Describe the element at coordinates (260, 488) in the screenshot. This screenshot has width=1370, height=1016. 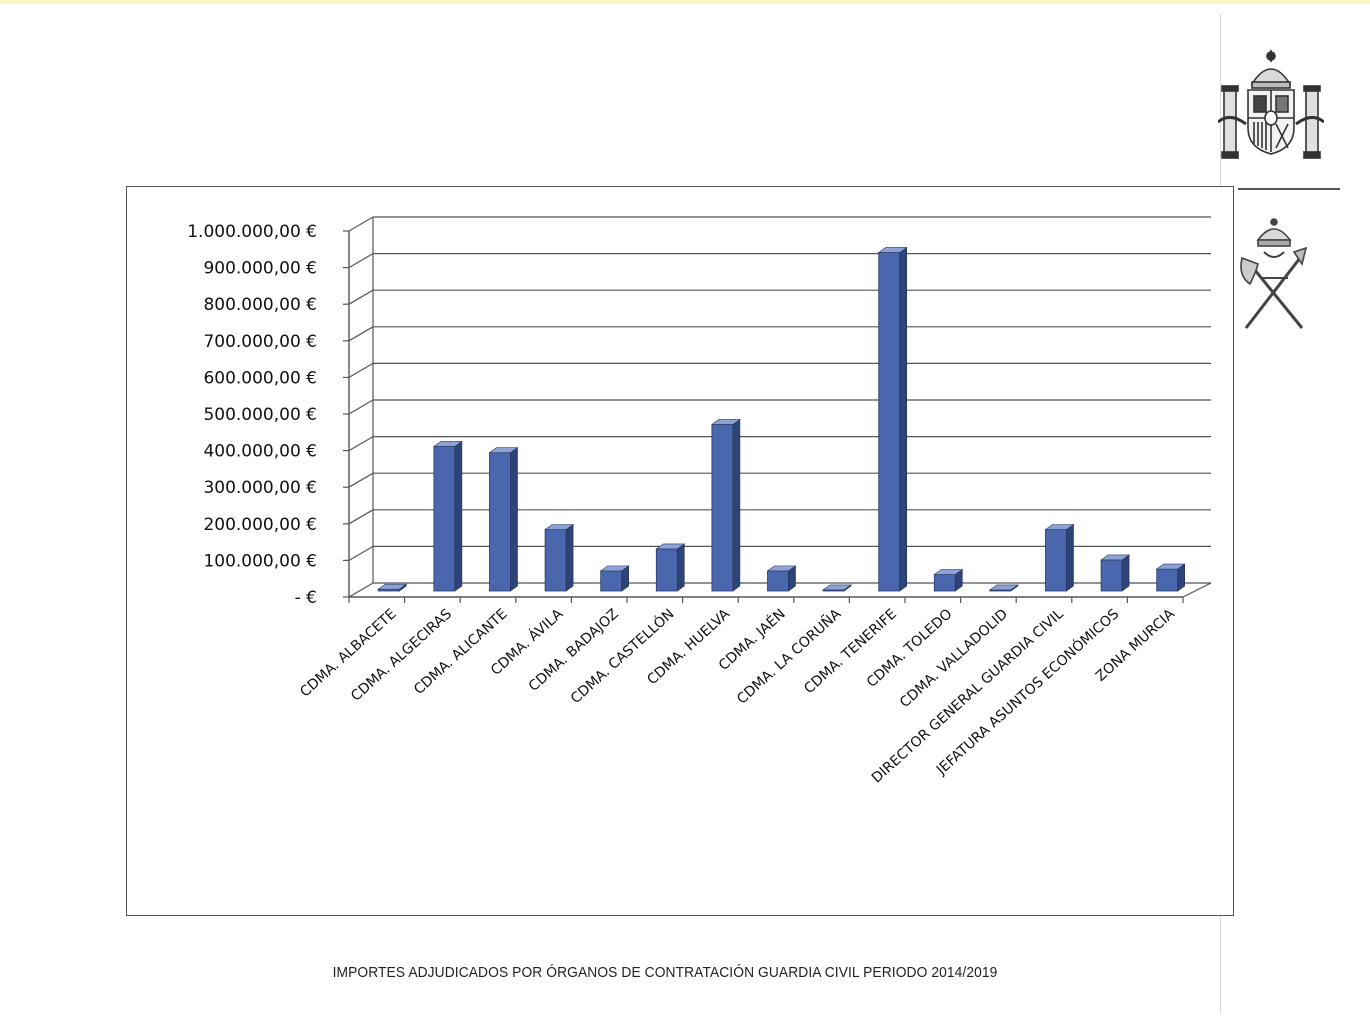
I see `y-tick-label: 300.000,00 €` at that location.